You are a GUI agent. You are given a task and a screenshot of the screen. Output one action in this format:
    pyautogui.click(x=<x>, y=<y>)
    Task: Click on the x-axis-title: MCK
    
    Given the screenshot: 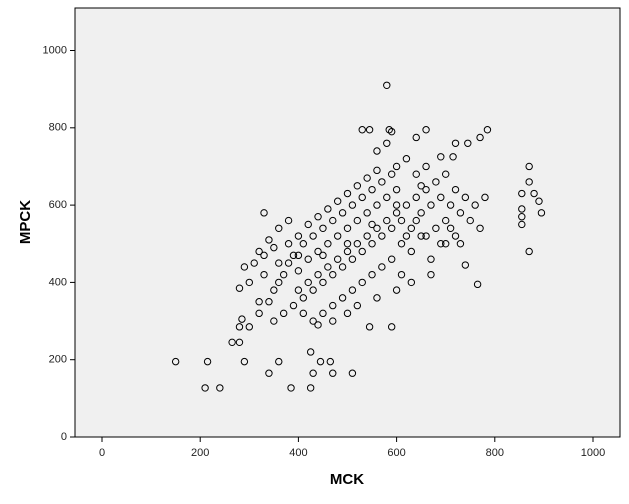 What is the action you would take?
    pyautogui.click(x=347, y=479)
    